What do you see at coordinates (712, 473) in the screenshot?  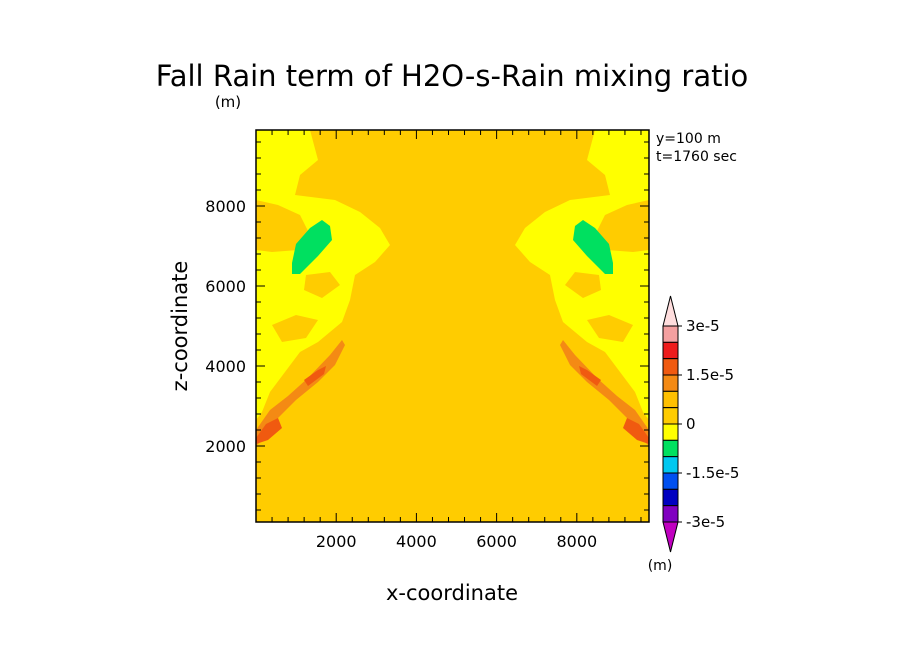 I see `colorbar-label: -1.5e-5` at bounding box center [712, 473].